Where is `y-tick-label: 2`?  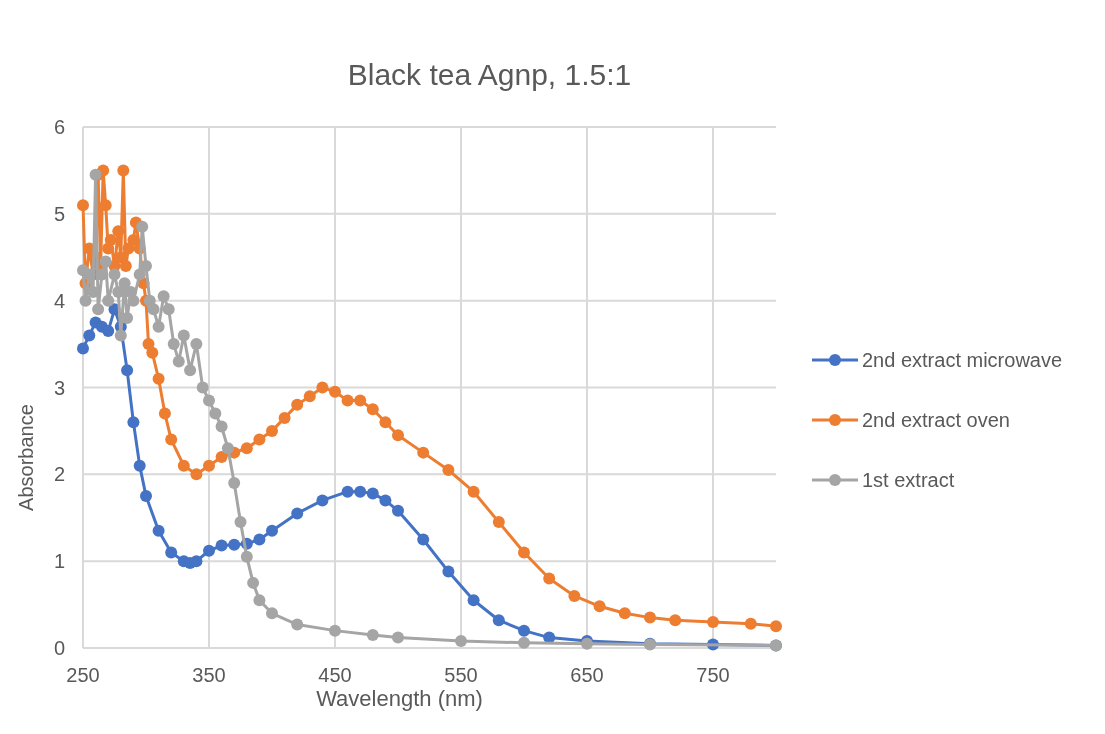 y-tick-label: 2 is located at coordinates (59, 474).